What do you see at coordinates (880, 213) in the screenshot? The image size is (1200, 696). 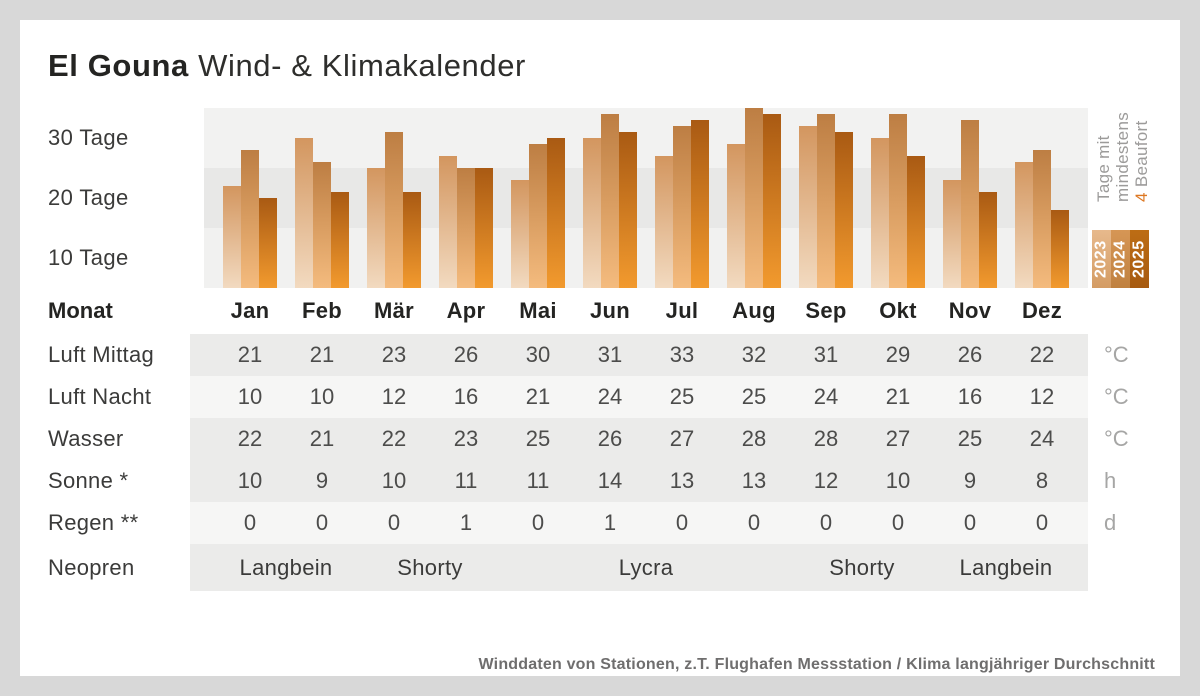 I see `bar-2023-okt` at bounding box center [880, 213].